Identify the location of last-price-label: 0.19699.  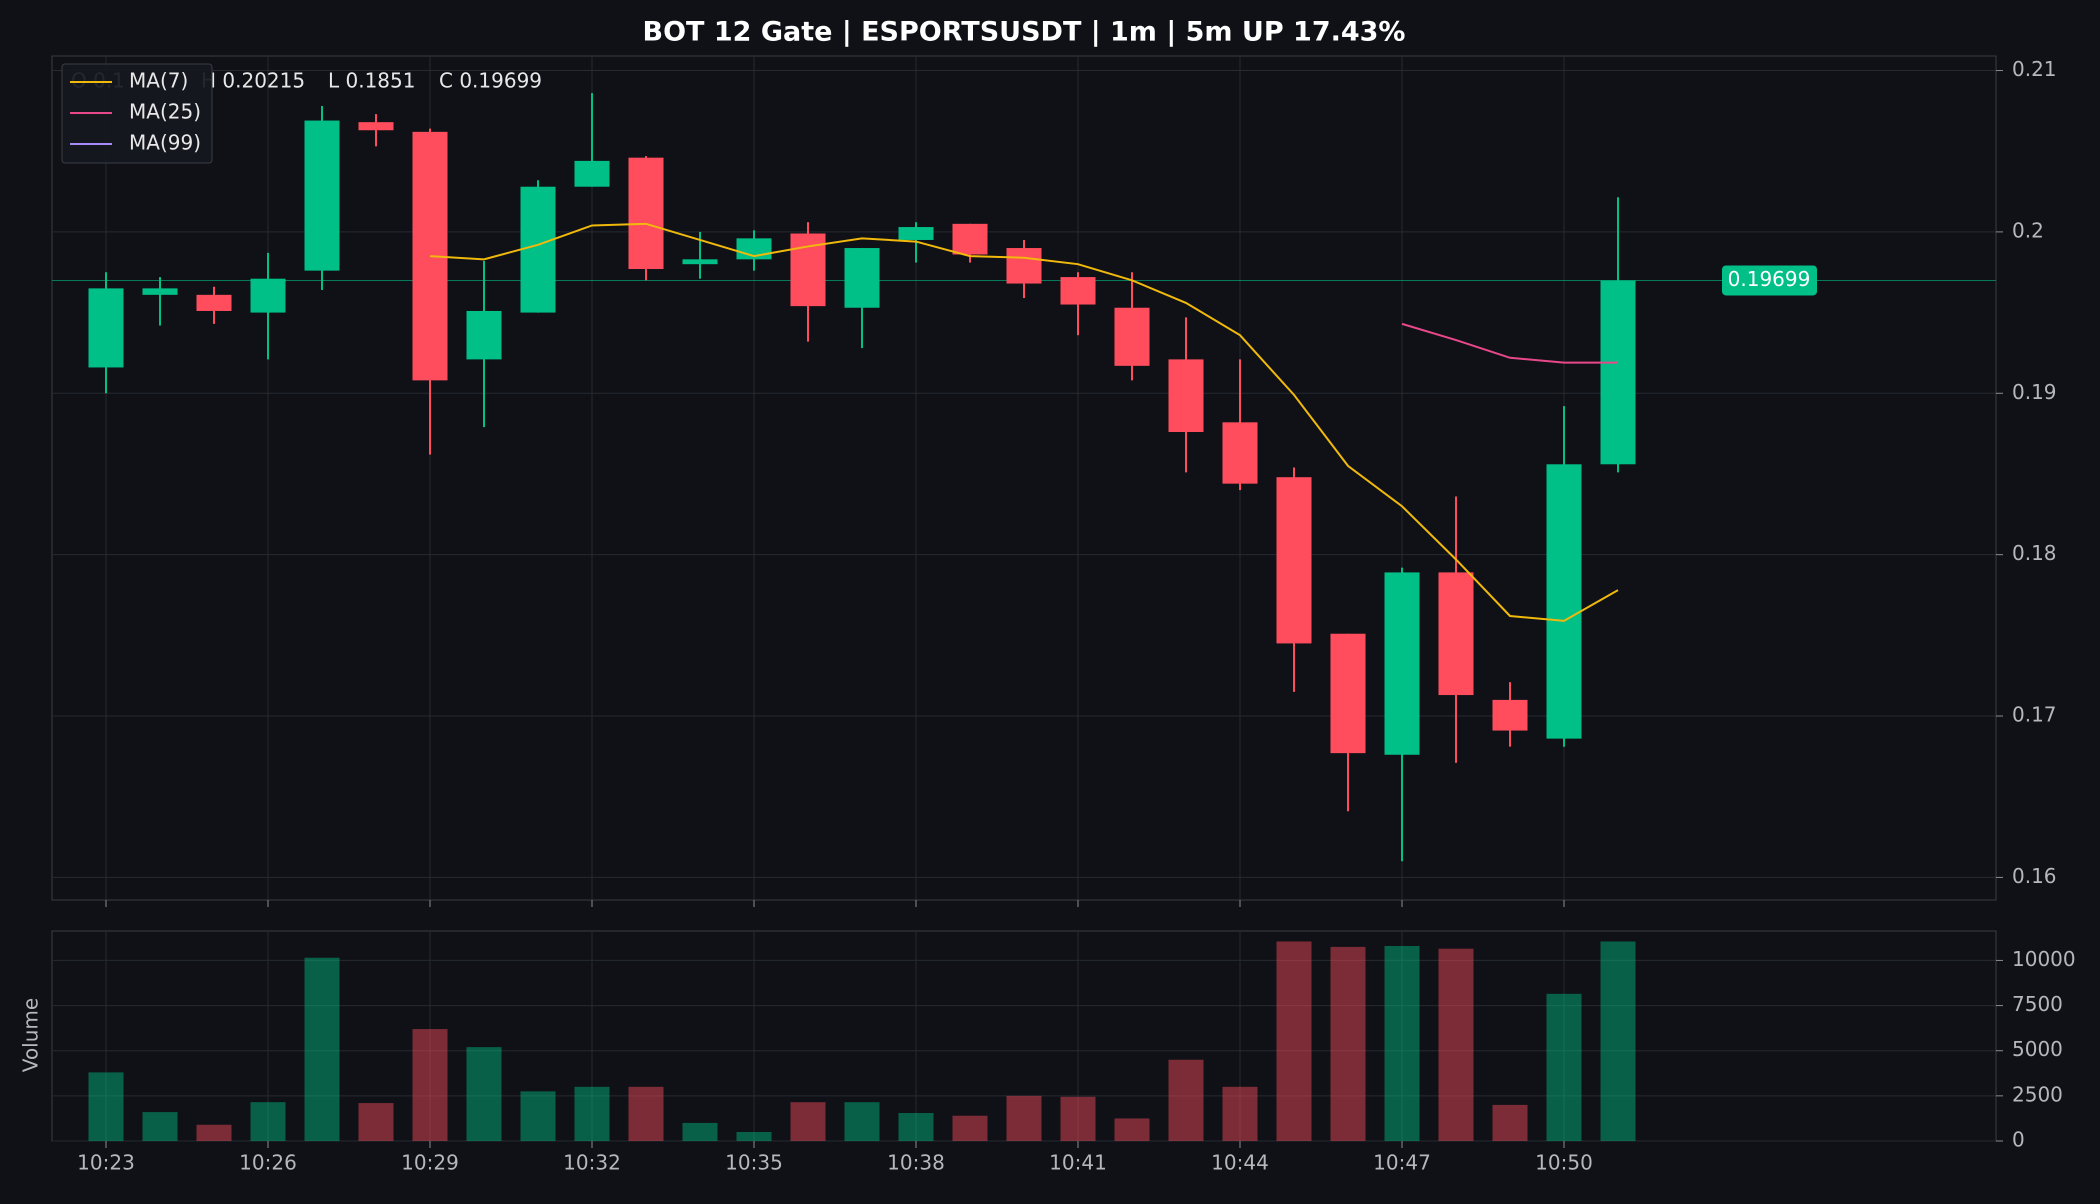
(1769, 279).